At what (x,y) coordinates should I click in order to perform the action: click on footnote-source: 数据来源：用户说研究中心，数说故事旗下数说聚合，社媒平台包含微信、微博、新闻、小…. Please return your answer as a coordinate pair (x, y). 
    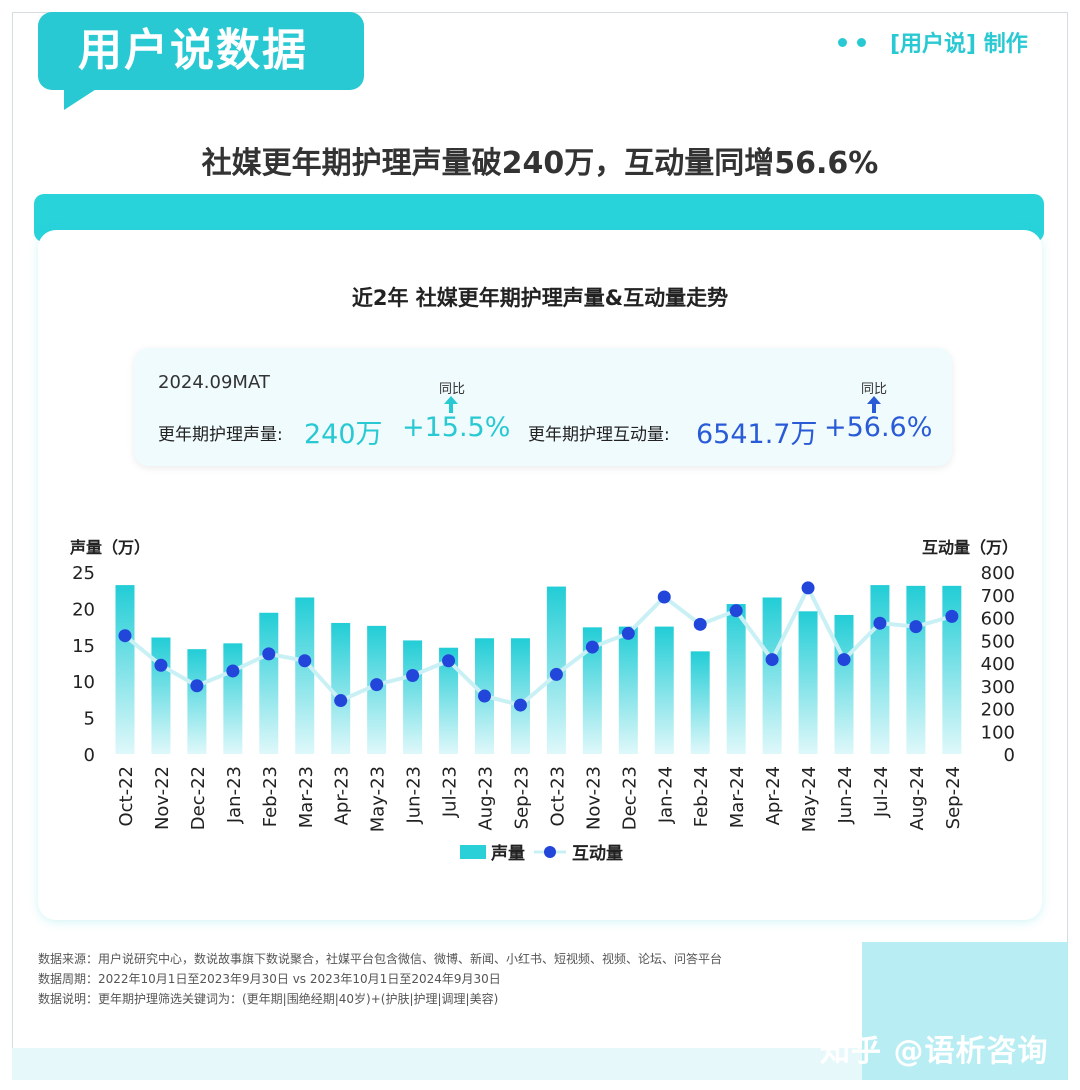
    Looking at the image, I should click on (380, 959).